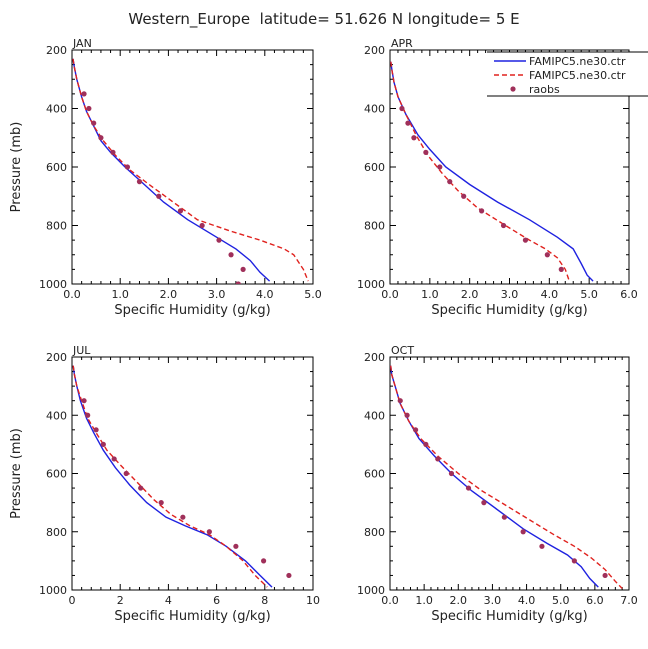  Describe the element at coordinates (513, 89) in the screenshot. I see `legend-marker-dot` at that location.